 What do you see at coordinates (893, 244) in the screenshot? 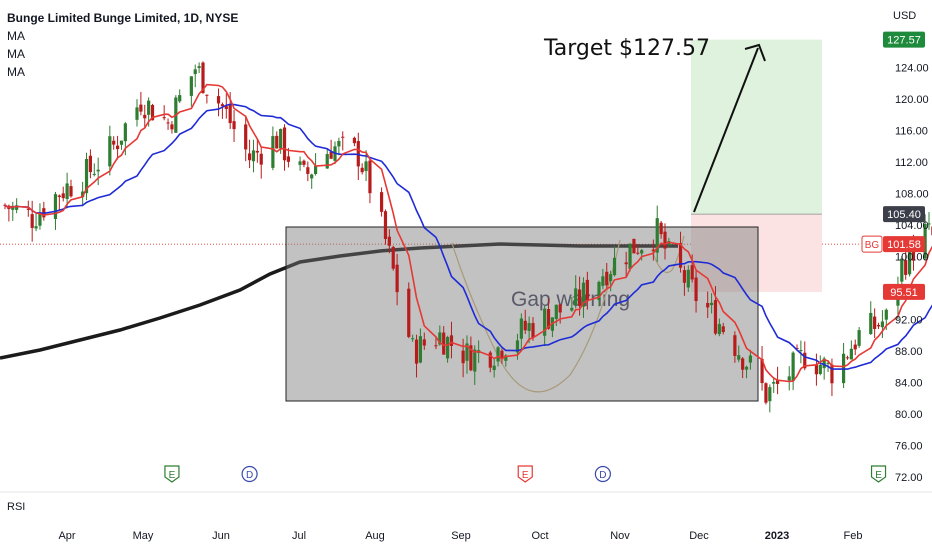
I see `price-tag: 101.58 BG` at bounding box center [893, 244].